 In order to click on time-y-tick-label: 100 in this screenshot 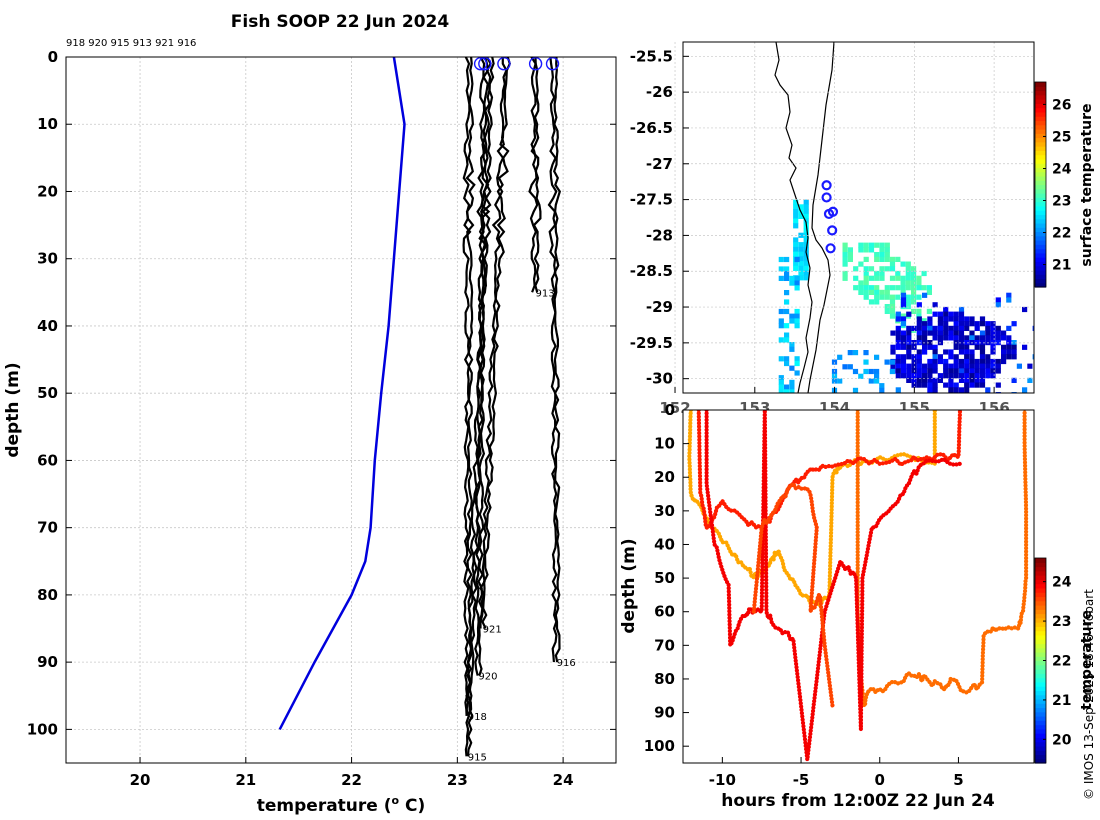, I will do `click(659, 746)`.